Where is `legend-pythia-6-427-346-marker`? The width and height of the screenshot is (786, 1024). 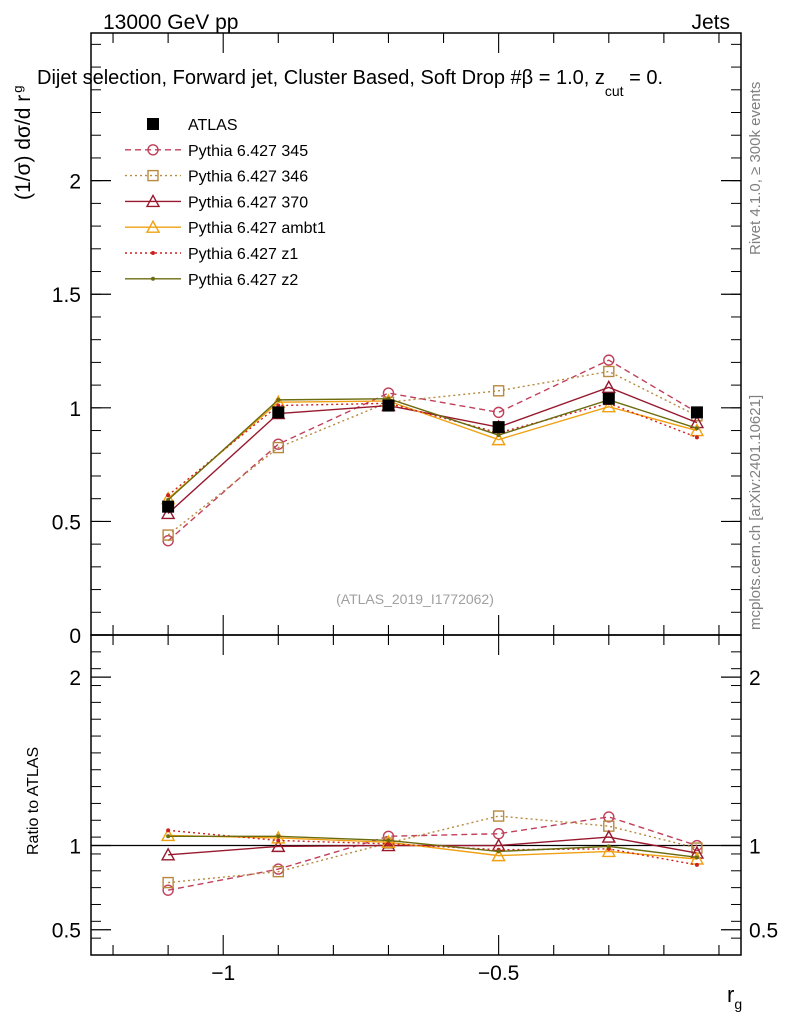 legend-pythia-6-427-346-marker is located at coordinates (153, 175).